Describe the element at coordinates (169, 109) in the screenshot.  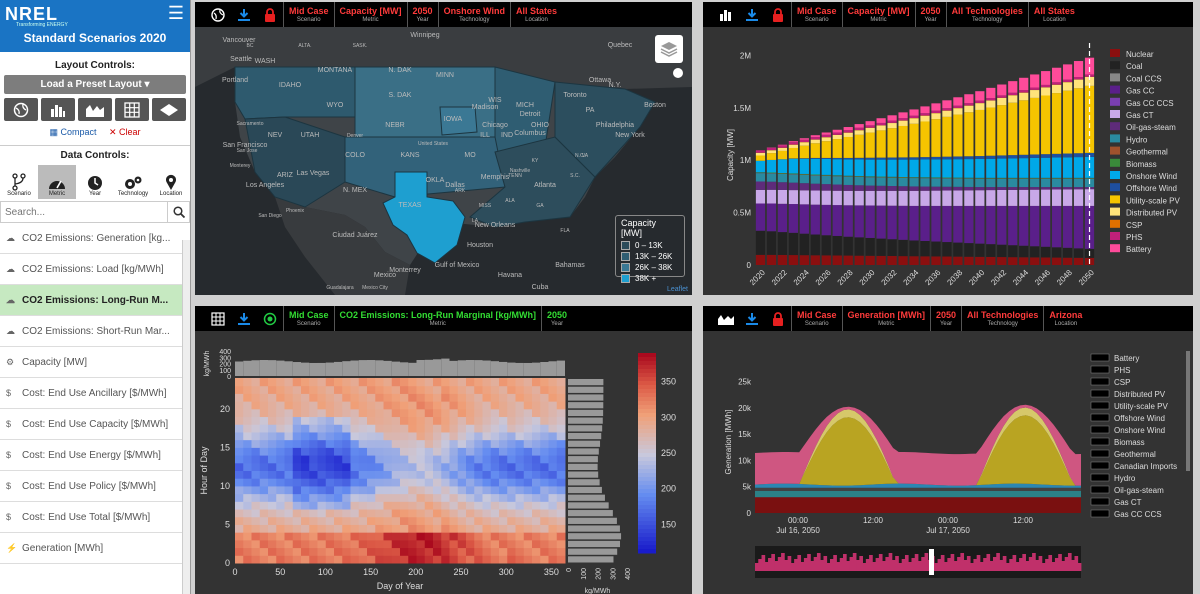
I see `add-layer-button` at that location.